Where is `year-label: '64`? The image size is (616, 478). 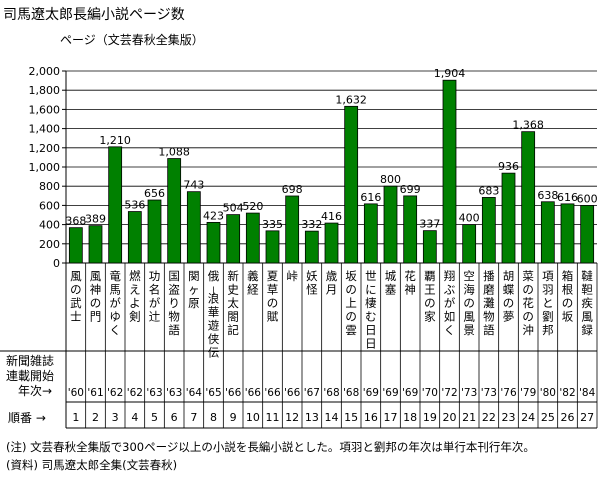 year-label: '64 is located at coordinates (194, 393).